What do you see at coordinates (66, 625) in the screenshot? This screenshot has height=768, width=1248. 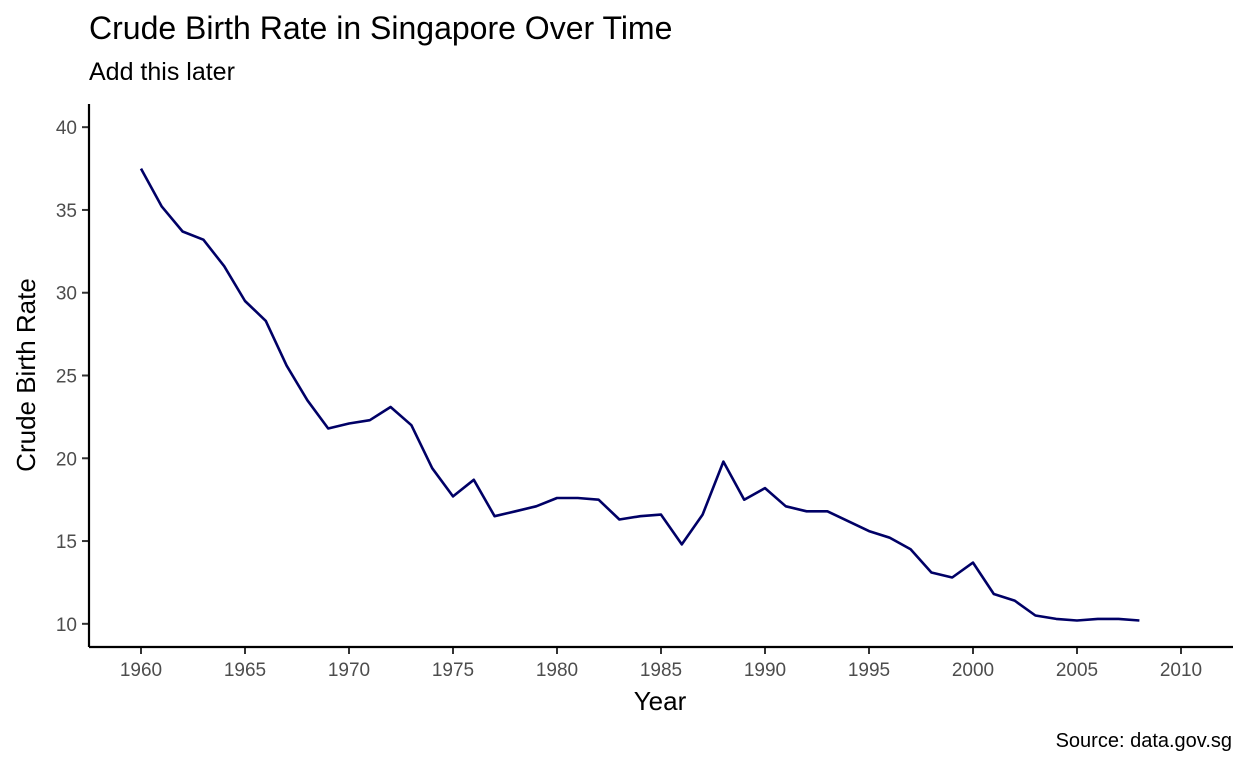 I see `y-tick-label: 10` at bounding box center [66, 625].